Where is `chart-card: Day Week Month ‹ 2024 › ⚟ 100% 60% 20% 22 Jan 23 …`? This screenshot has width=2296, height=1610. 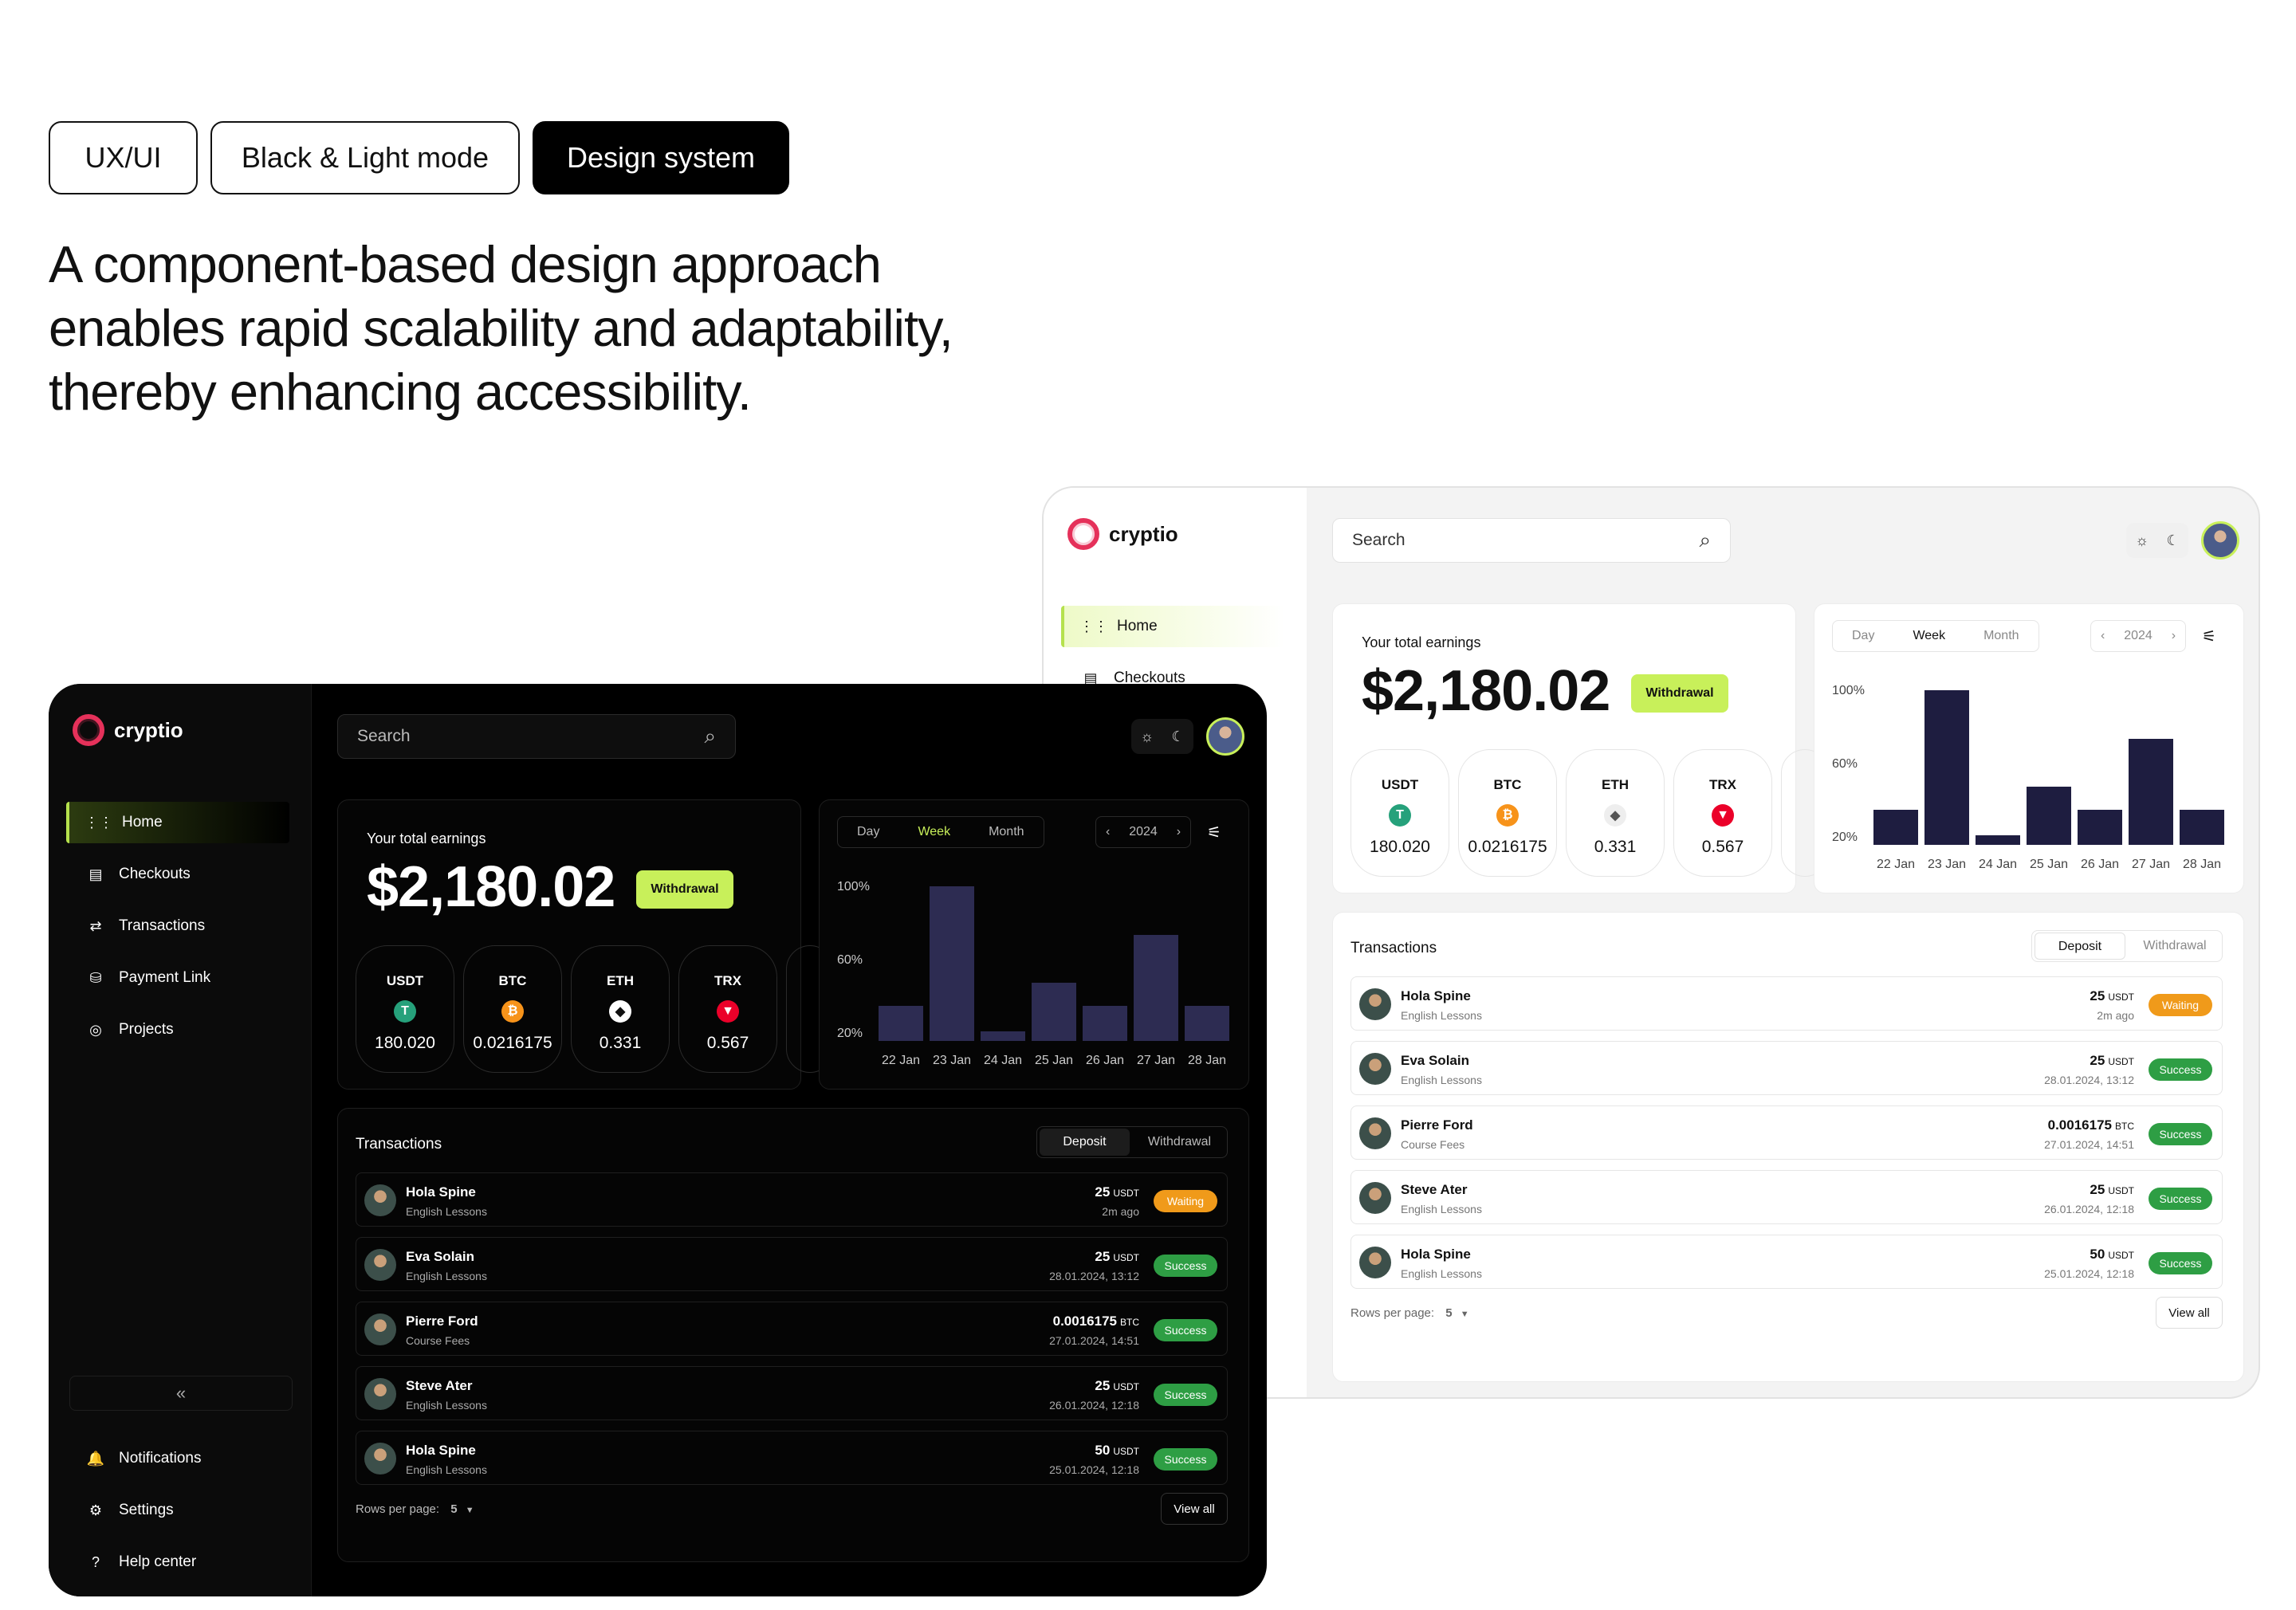 chart-card: Day Week Month ‹ 2024 › ⚟ 100% 60% 20% 22 Jan 23 … is located at coordinates (2029, 748).